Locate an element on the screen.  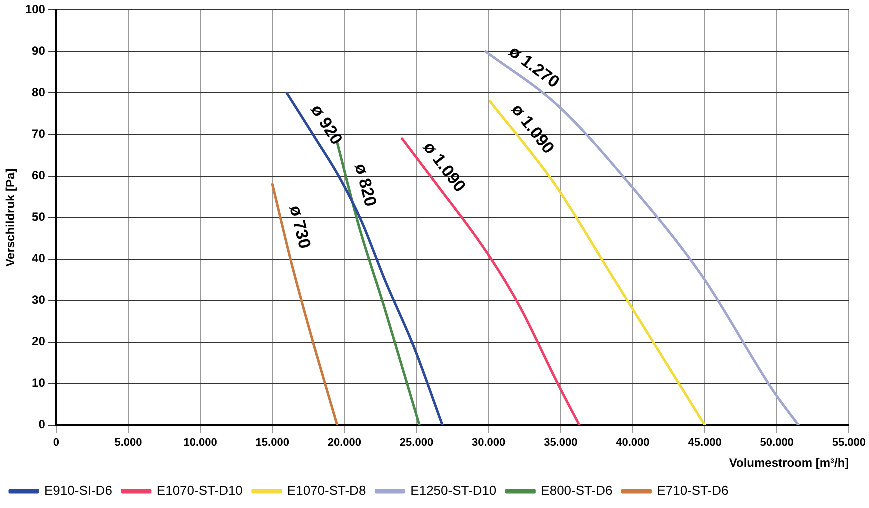
y-tick-label: 100 is located at coordinates (35, 9).